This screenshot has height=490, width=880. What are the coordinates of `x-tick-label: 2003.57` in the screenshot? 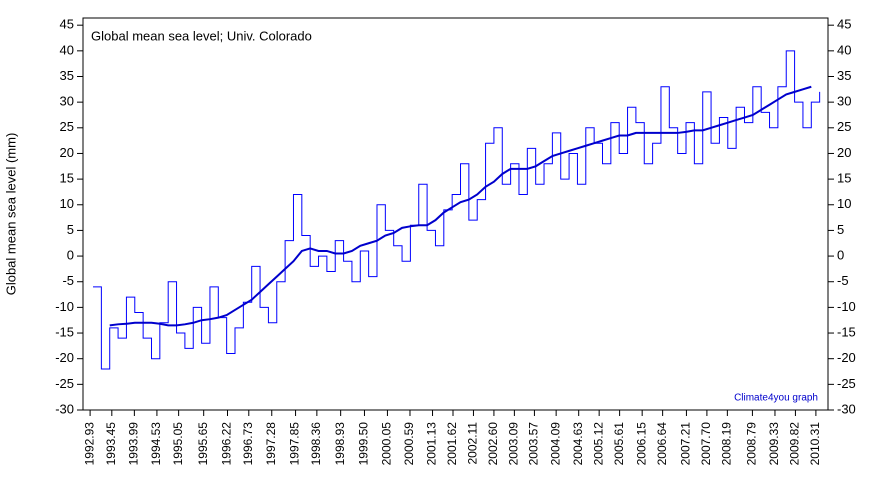 It's located at (534, 444).